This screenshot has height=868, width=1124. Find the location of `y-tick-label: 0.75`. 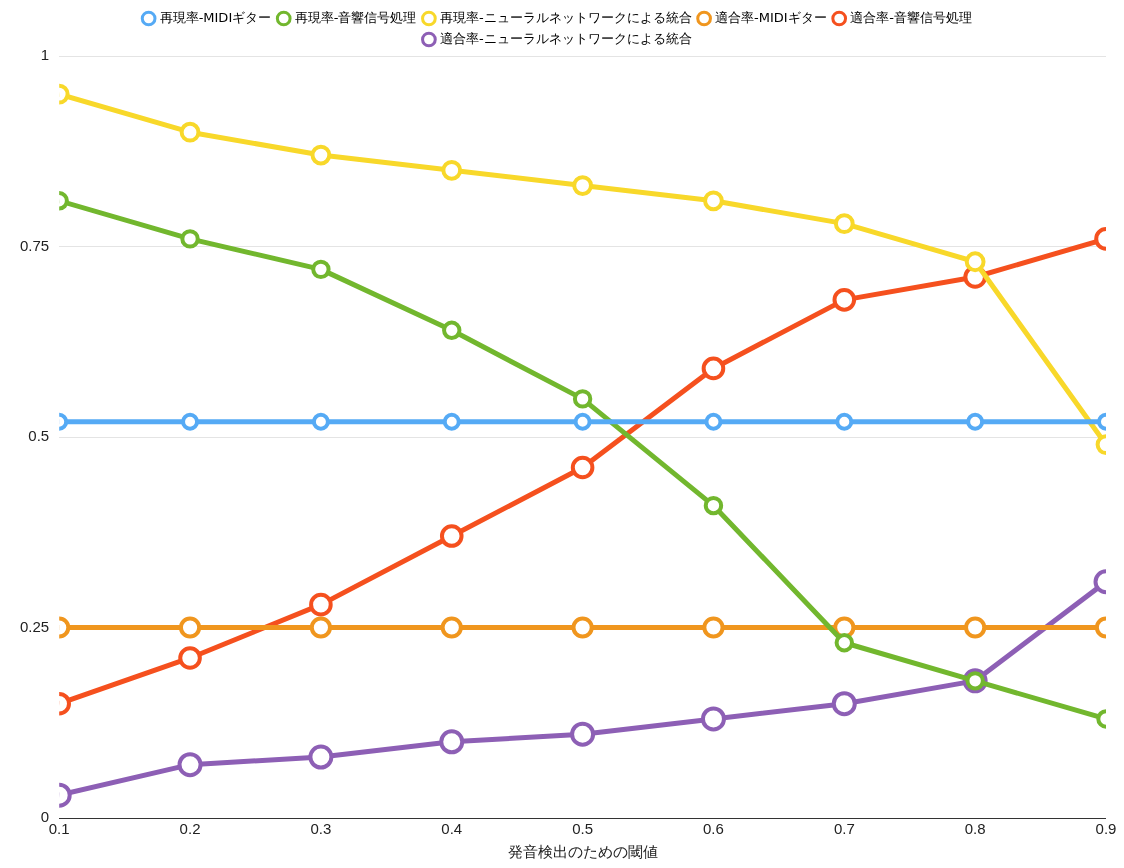

y-tick-label: 0.75 is located at coordinates (34, 245).